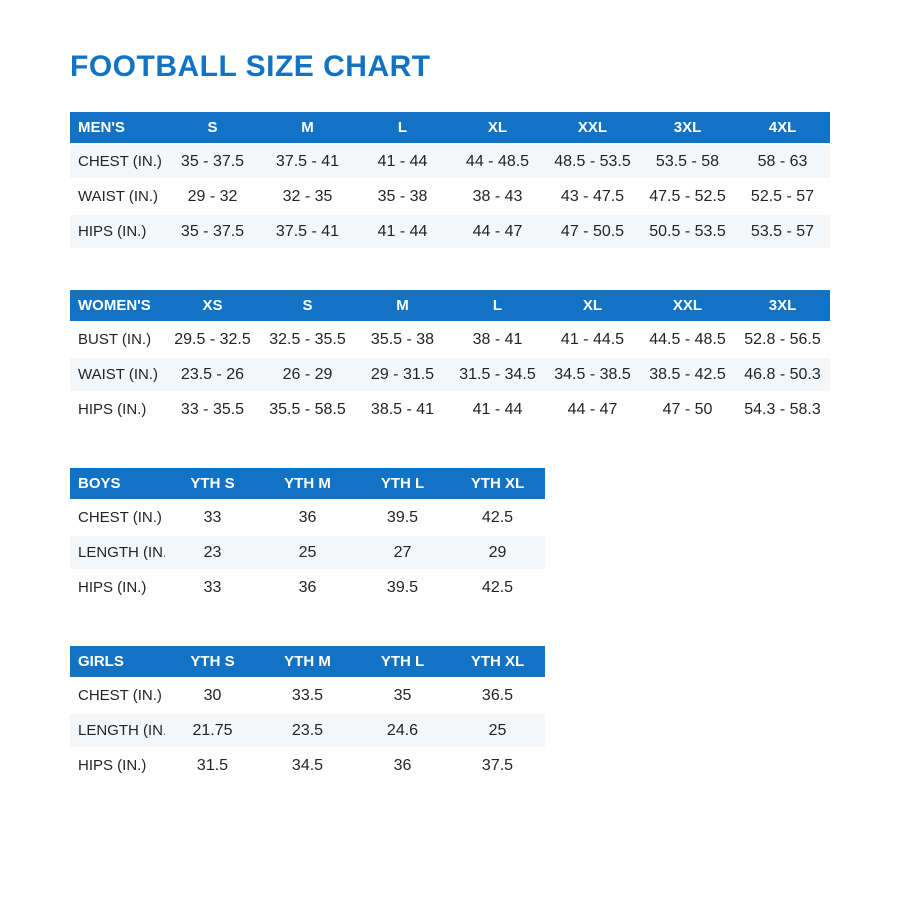 The image size is (900, 900). Describe the element at coordinates (402, 731) in the screenshot. I see `size-value: 24.6` at that location.